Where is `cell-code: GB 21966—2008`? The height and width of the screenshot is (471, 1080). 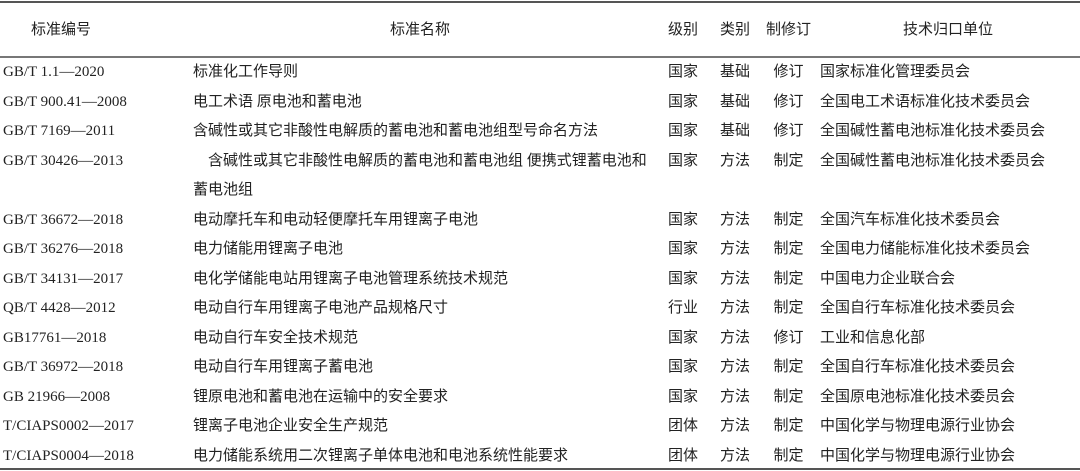 cell-code: GB 21966—2008 is located at coordinates (57, 396).